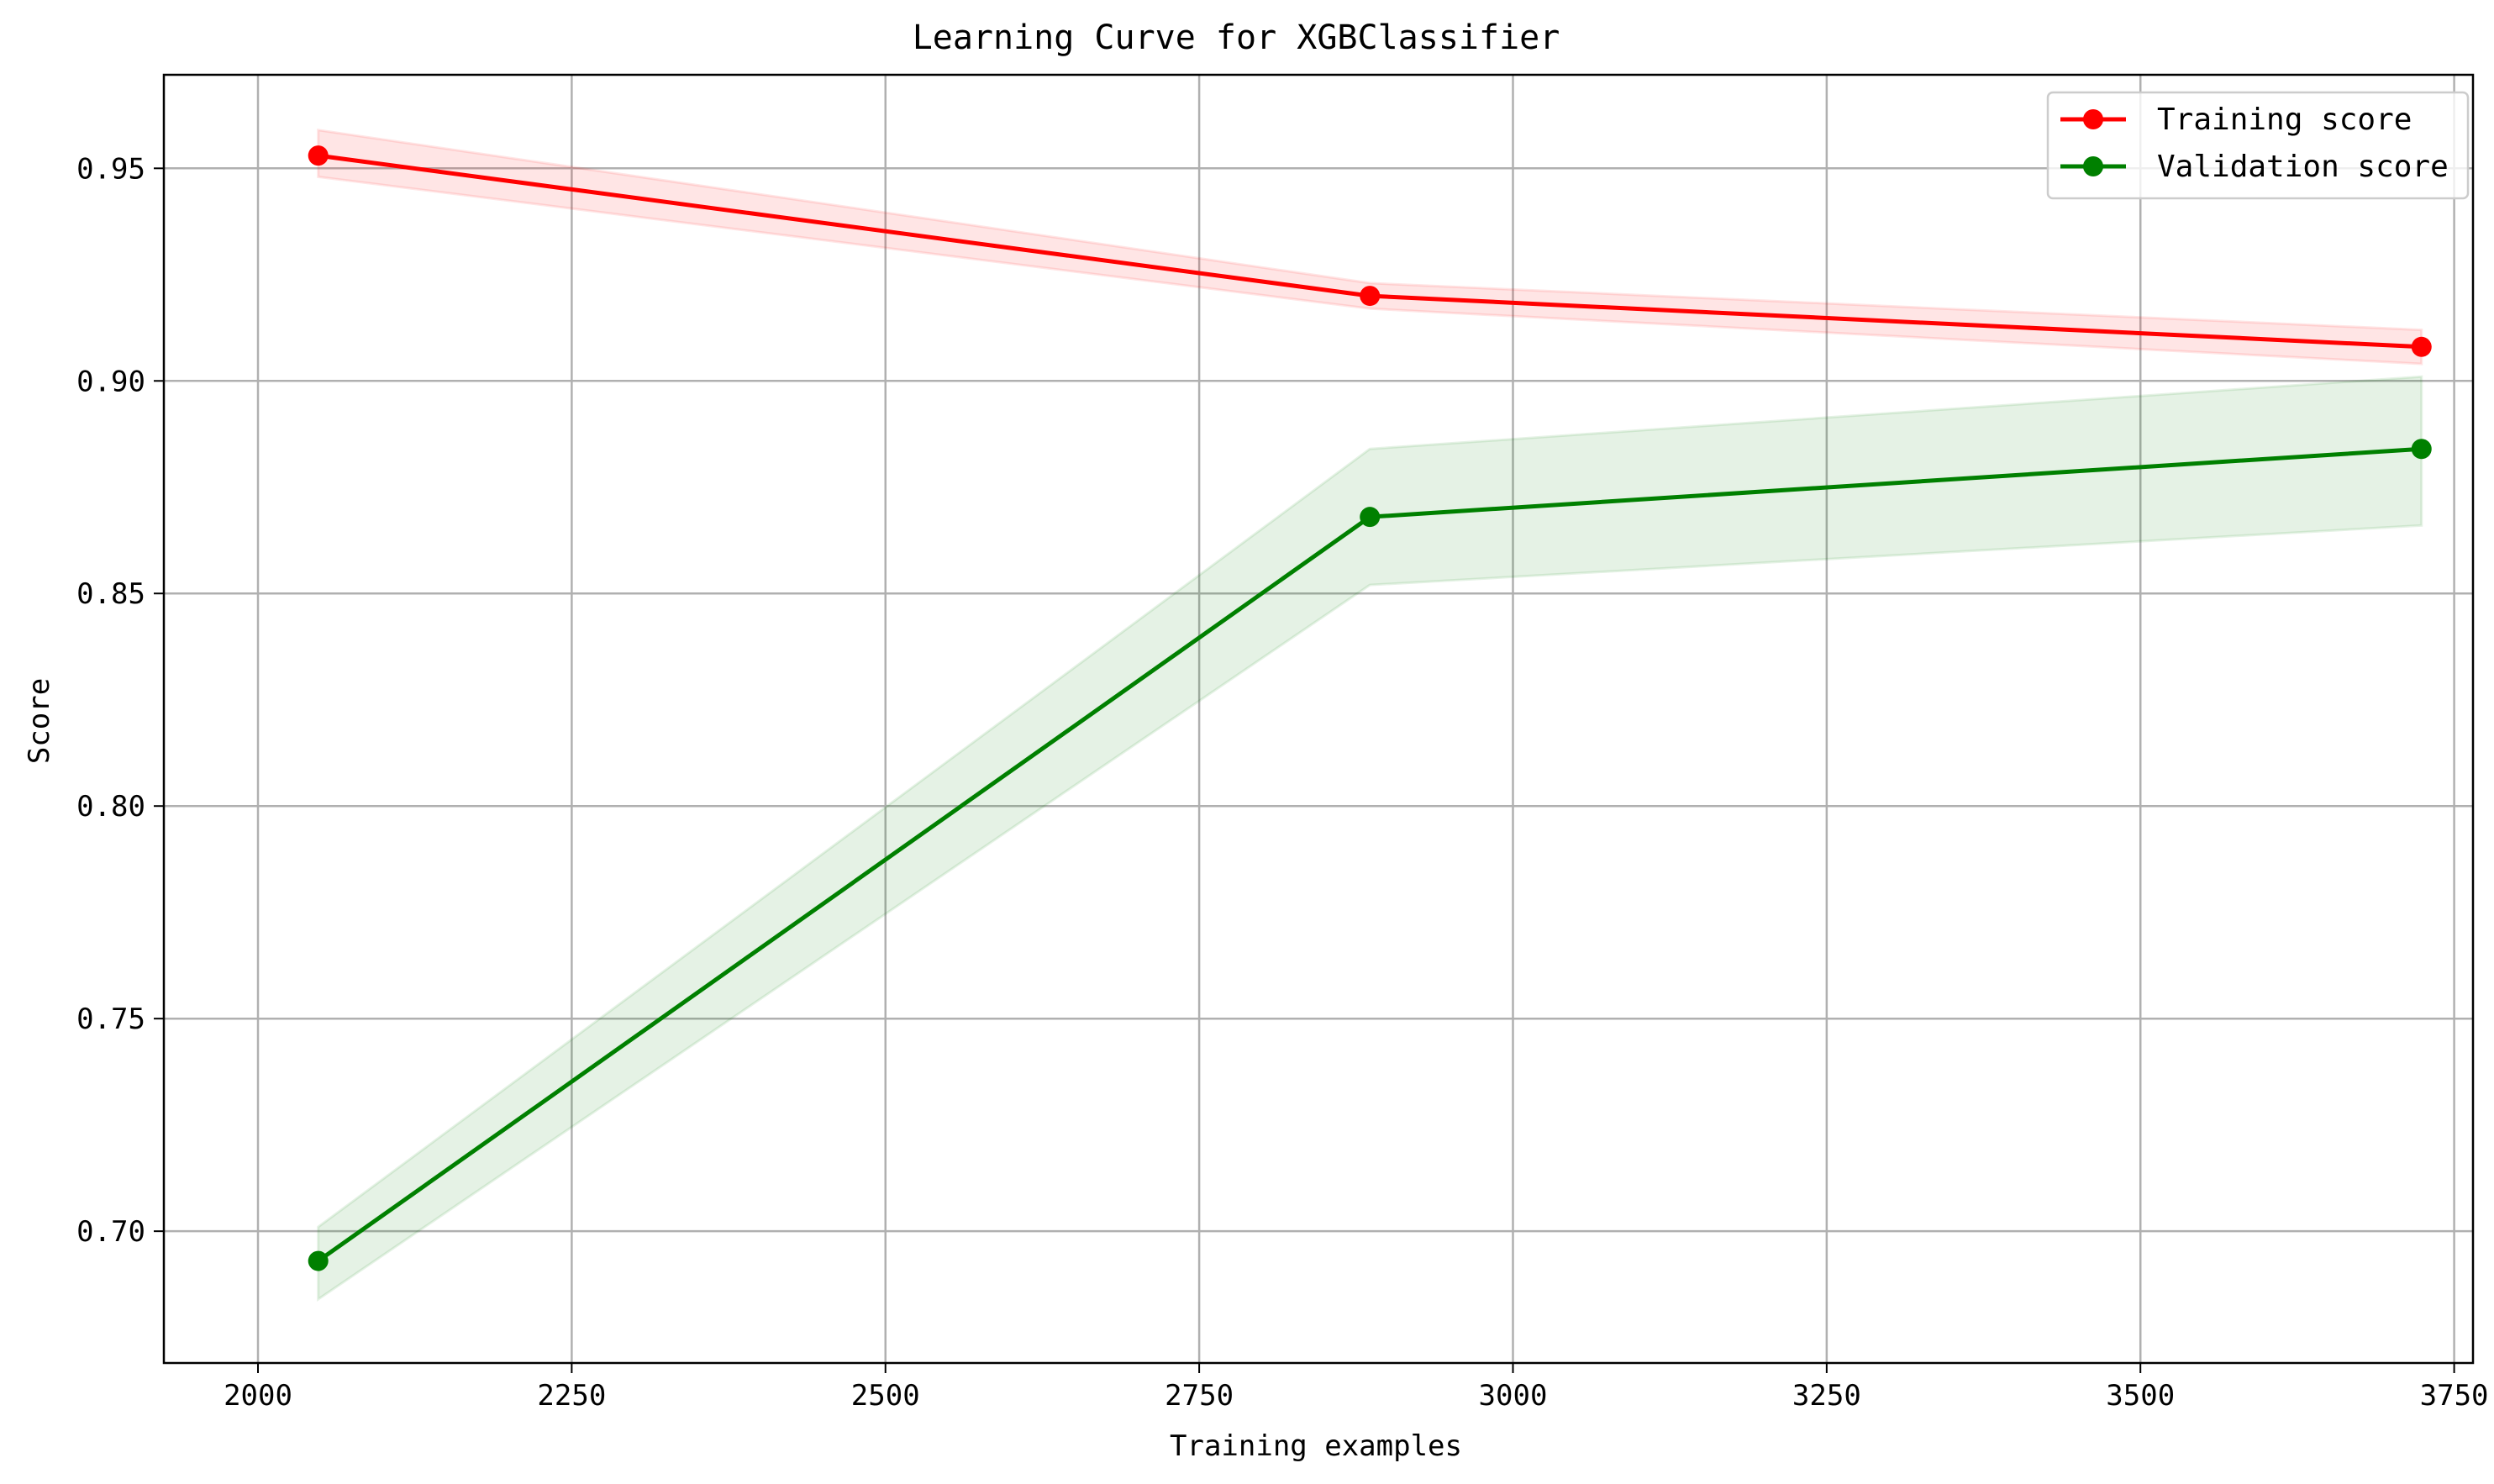 The width and height of the screenshot is (2494, 1484). I want to click on legend-training-score-label: Training score, so click(2284, 120).